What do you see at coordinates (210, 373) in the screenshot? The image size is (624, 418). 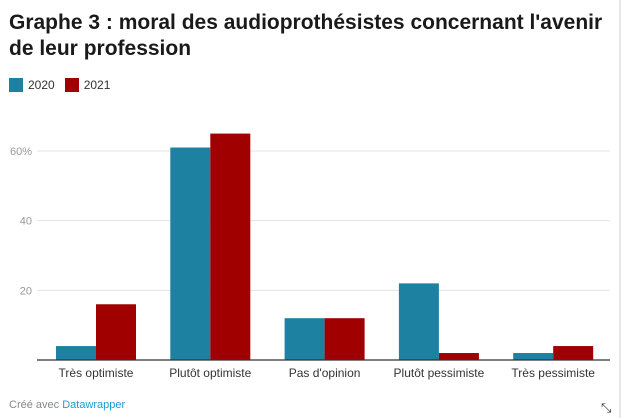 I see `x-tick-label: Plutôt optimiste` at bounding box center [210, 373].